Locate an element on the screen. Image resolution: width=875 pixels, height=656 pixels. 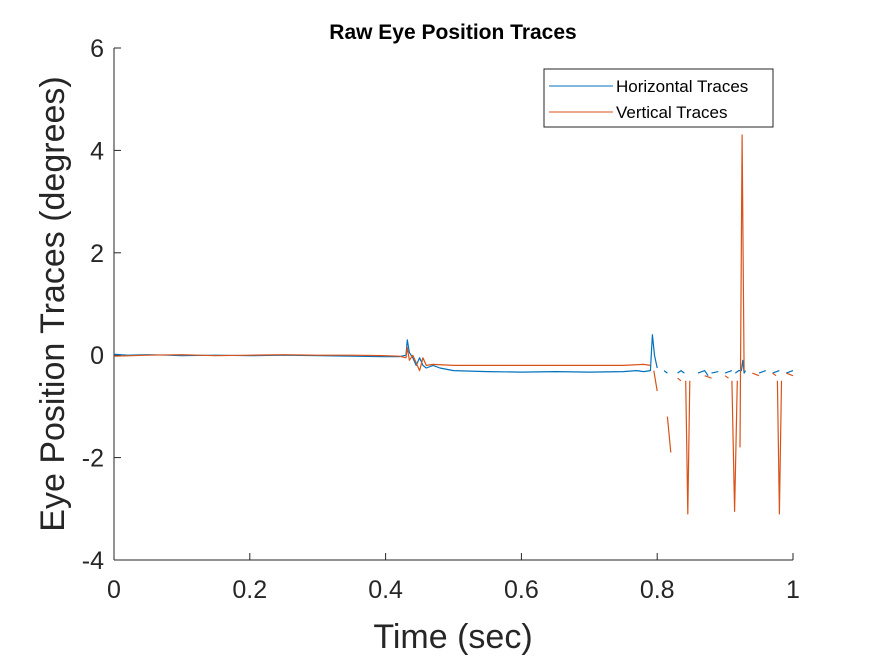
x-ticks: 0 0.2 0.4 0.6 0.8 1 is located at coordinates (453, 578).